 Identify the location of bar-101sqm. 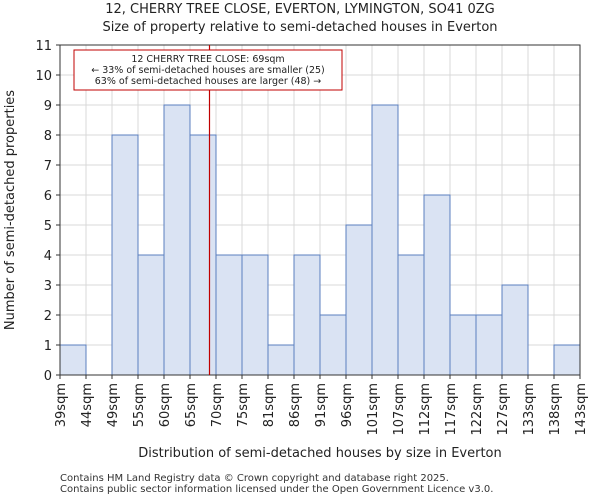
(385, 240).